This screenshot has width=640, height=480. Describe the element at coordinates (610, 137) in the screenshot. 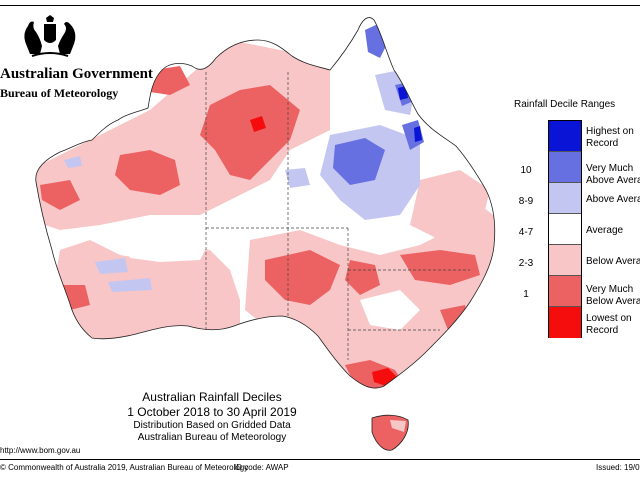

I see `legend-label-highest: Highest on Record` at that location.